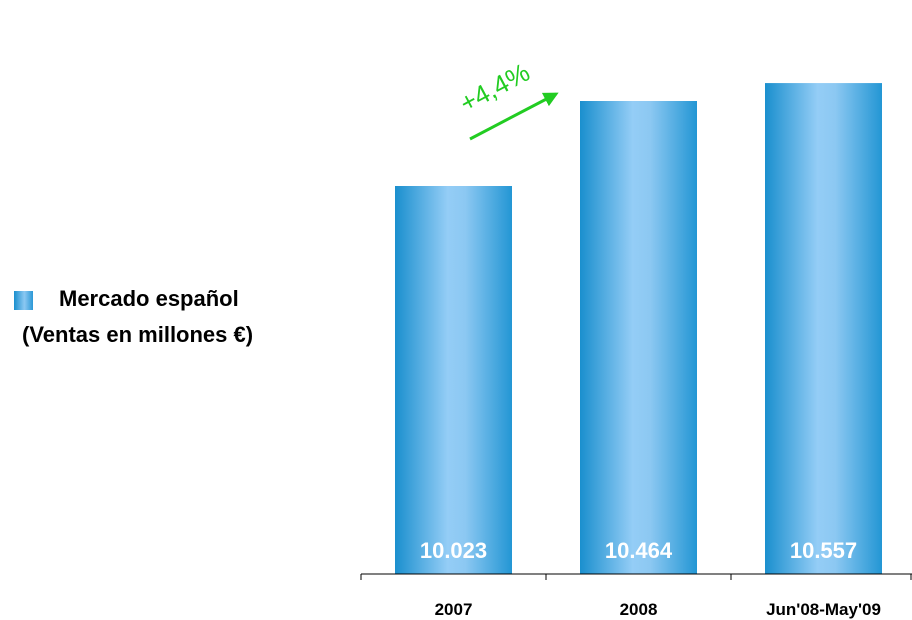 The width and height of the screenshot is (912, 620). What do you see at coordinates (823, 550) in the screenshot?
I see `data-label-2: 10.557` at bounding box center [823, 550].